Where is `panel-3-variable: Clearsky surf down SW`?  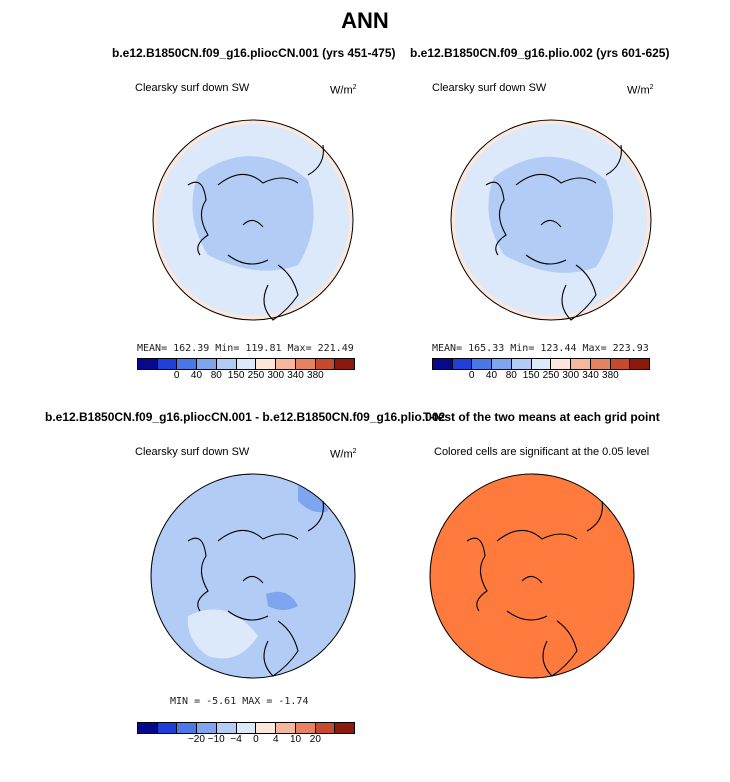
panel-3-variable: Clearsky surf down SW is located at coordinates (192, 452).